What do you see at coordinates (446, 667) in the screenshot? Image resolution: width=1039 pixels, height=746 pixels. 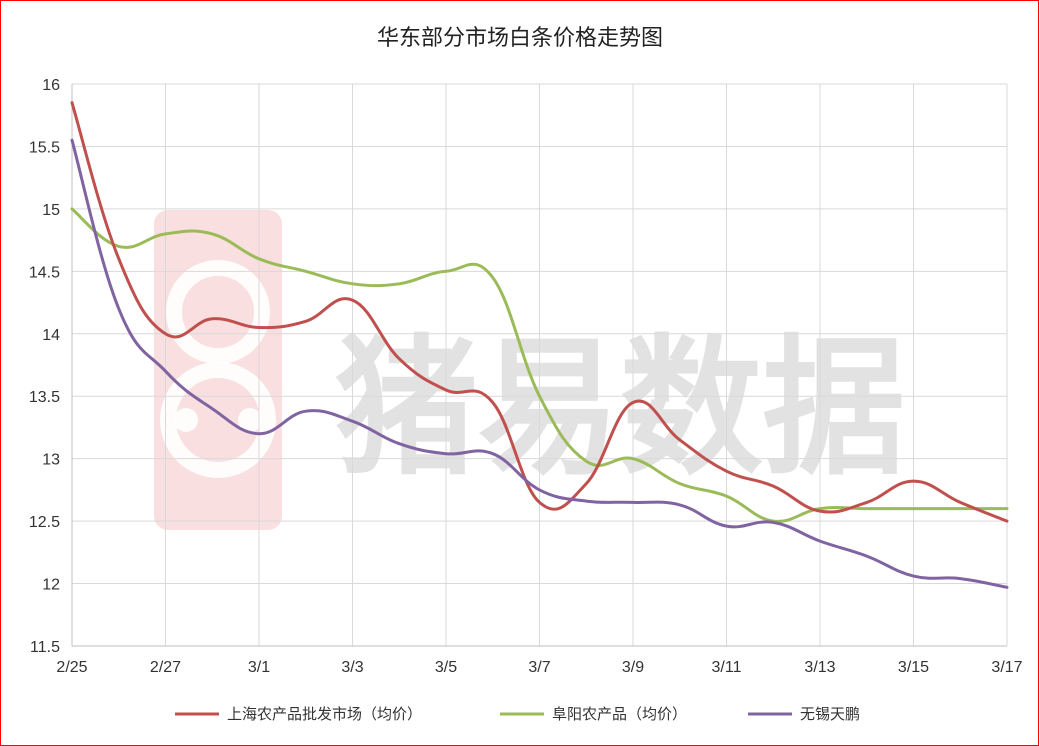 I see `x-tick-label: 3/5` at bounding box center [446, 667].